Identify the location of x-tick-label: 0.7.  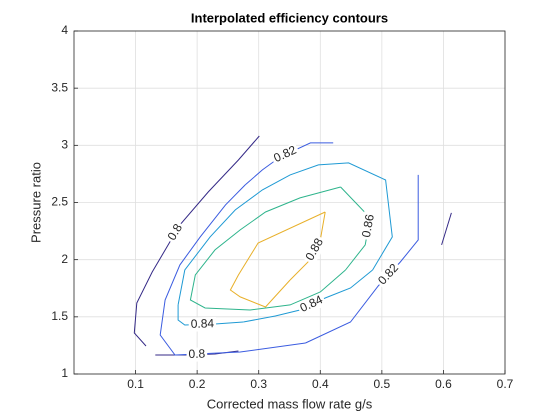
(505, 384).